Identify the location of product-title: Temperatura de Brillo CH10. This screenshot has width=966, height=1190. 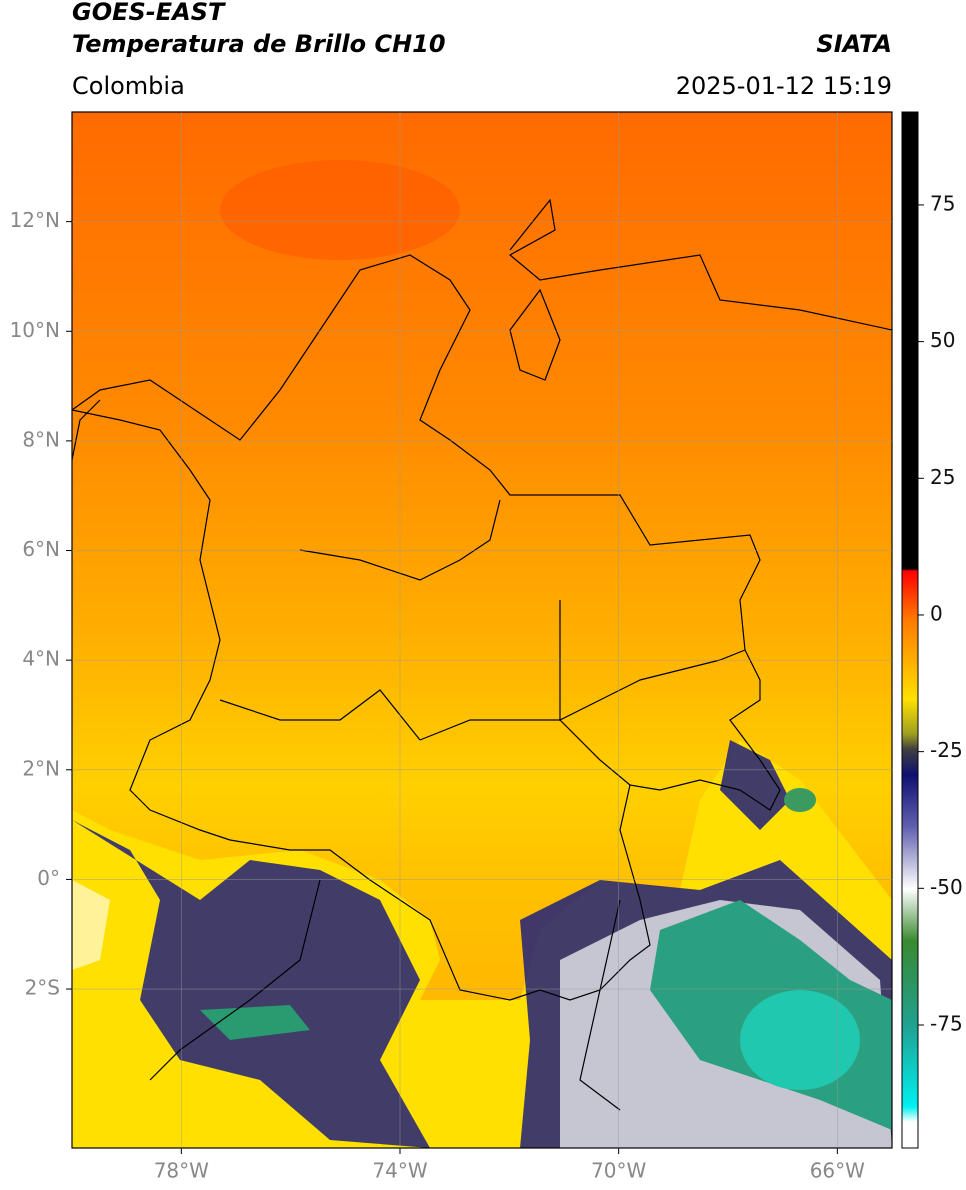
(259, 44).